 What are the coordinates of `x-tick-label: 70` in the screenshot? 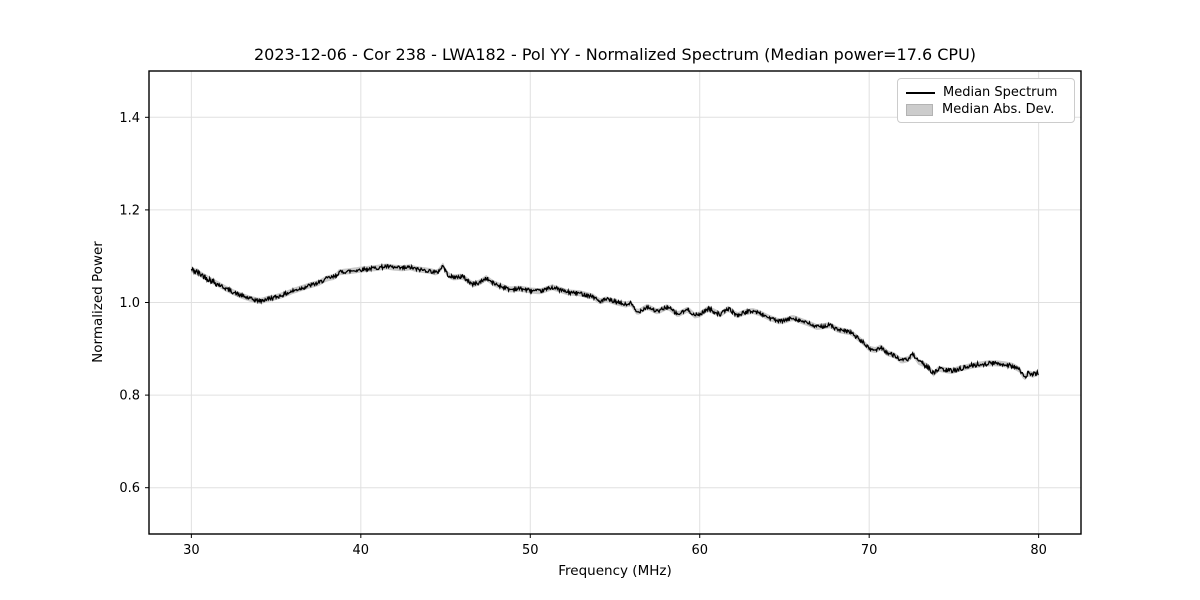 It's located at (869, 550).